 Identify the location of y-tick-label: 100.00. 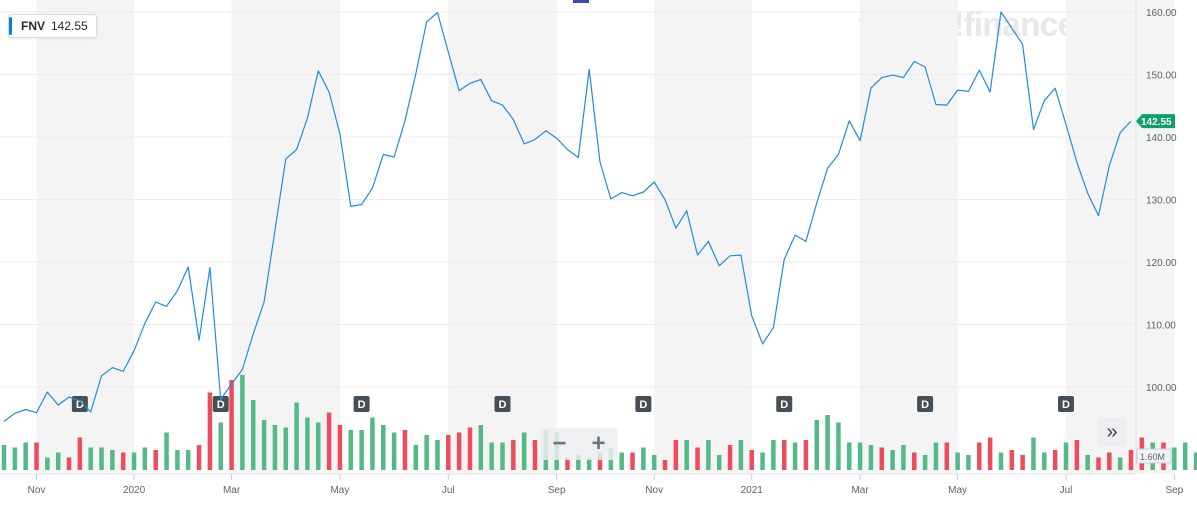
(1161, 388).